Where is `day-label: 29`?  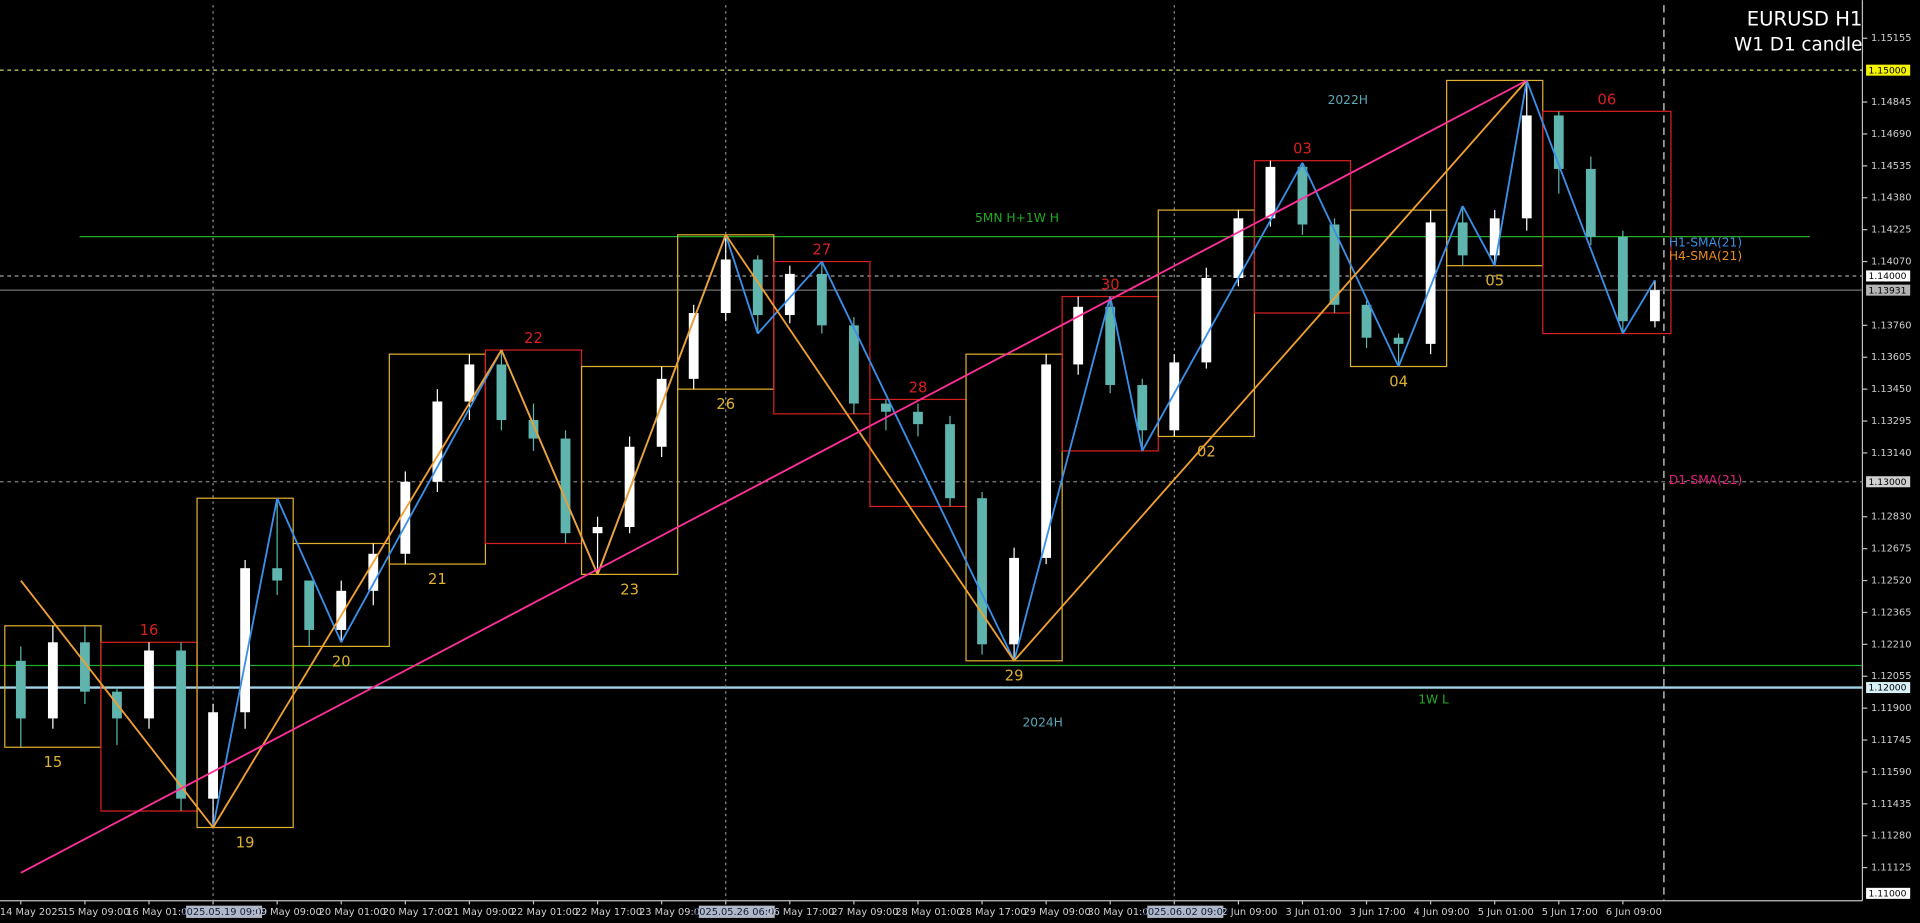 day-label: 29 is located at coordinates (1014, 676).